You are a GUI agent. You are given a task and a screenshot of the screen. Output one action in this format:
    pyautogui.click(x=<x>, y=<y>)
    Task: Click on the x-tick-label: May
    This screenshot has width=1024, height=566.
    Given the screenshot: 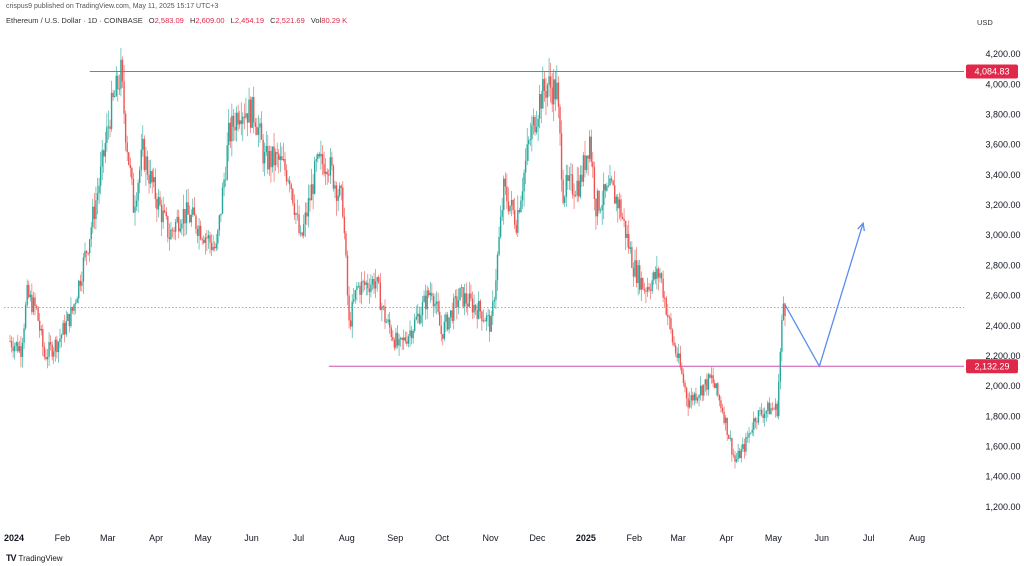 What is the action you would take?
    pyautogui.click(x=204, y=538)
    